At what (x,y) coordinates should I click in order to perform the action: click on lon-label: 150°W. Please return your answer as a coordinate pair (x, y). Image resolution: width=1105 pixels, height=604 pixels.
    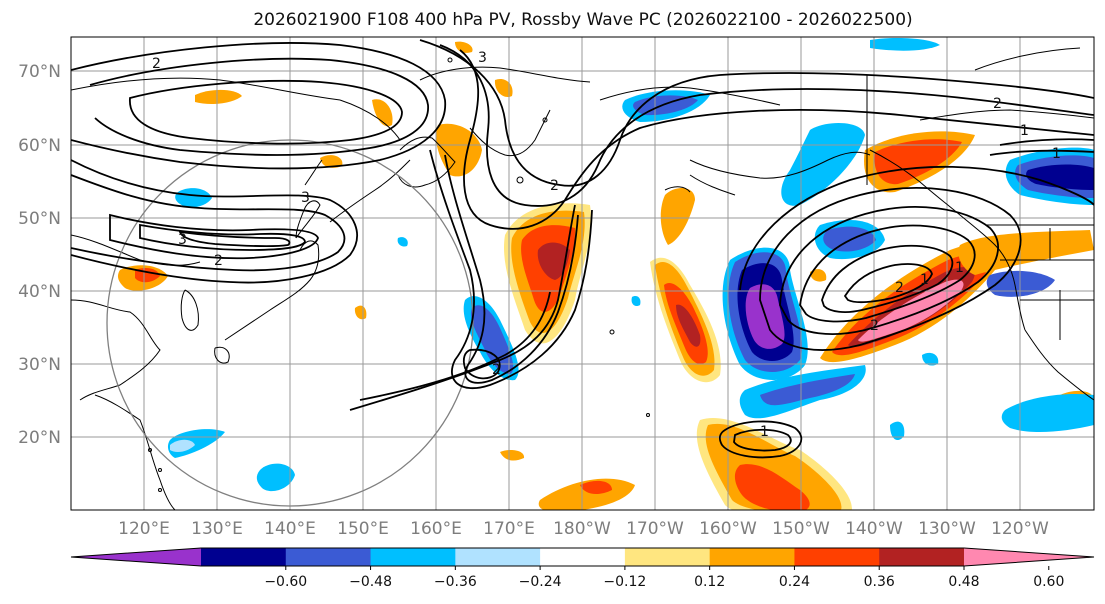
    Looking at the image, I should click on (801, 529).